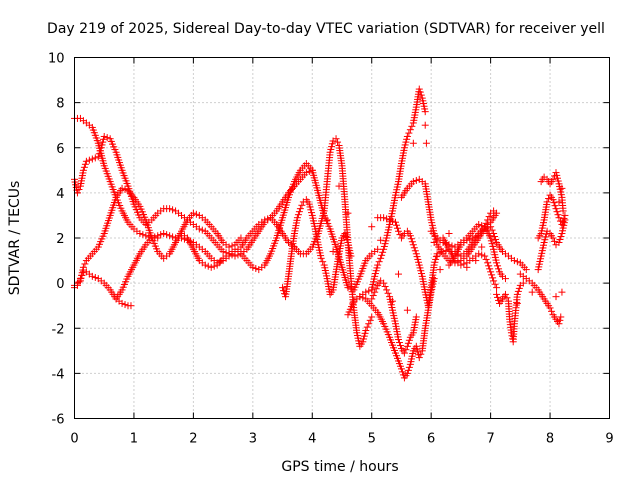 The image size is (640, 480). What do you see at coordinates (60, 239) in the screenshot?
I see `y-tick-label: 2` at bounding box center [60, 239].